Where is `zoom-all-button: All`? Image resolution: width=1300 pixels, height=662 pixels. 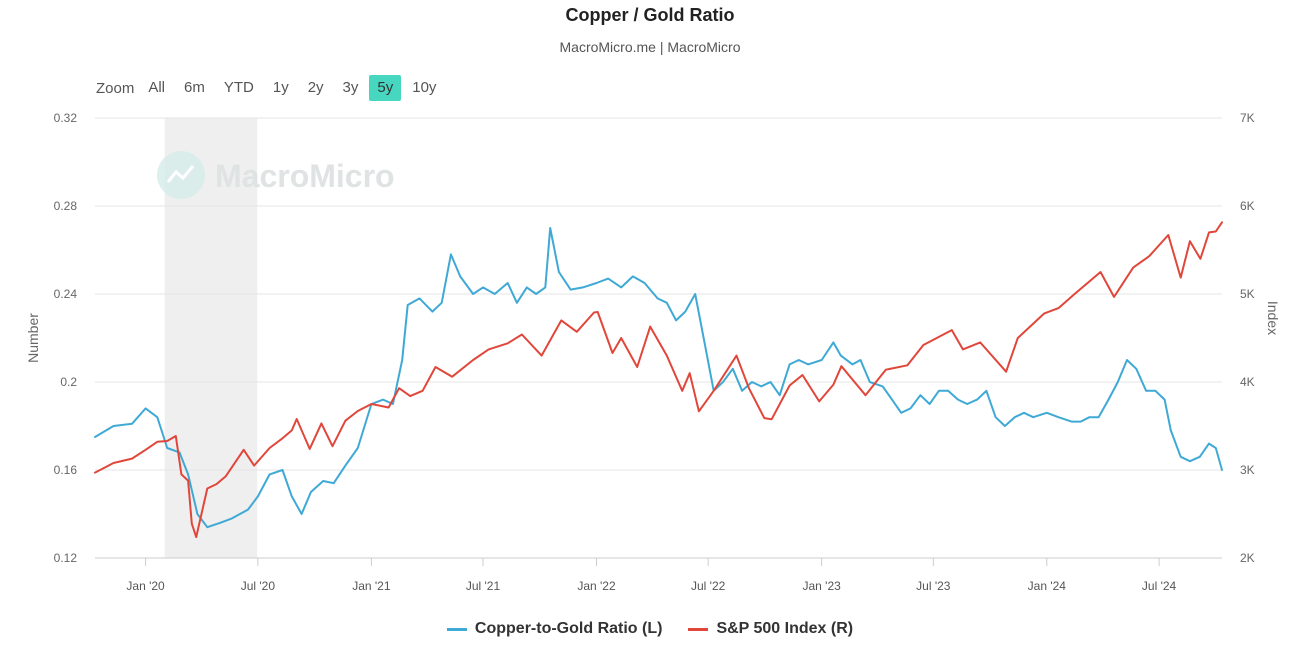 zoom-all-button: All is located at coordinates (157, 87).